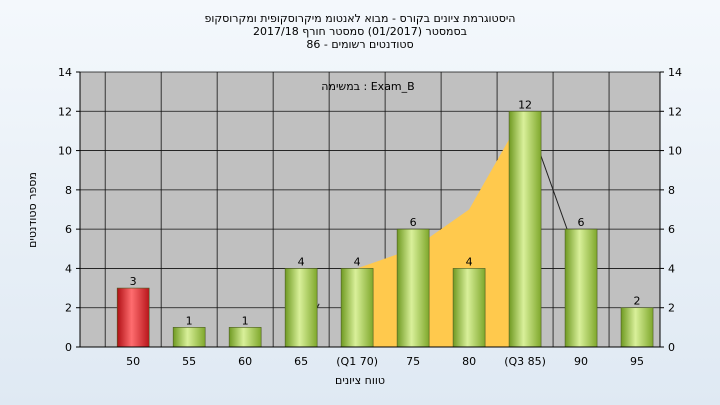  What do you see at coordinates (675, 151) in the screenshot?
I see `y-tick-label-right-10: 10` at bounding box center [675, 151].